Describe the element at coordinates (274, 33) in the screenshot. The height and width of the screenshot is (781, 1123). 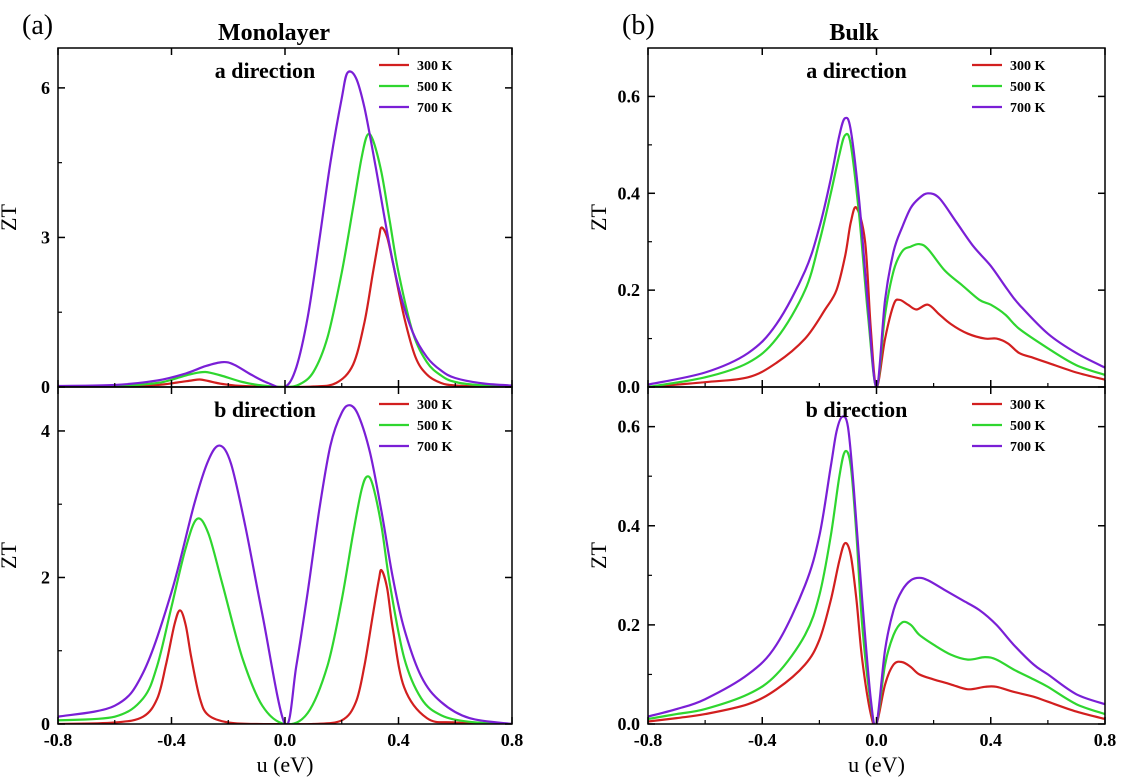
I see `panel-a-title: Monolayer` at that location.